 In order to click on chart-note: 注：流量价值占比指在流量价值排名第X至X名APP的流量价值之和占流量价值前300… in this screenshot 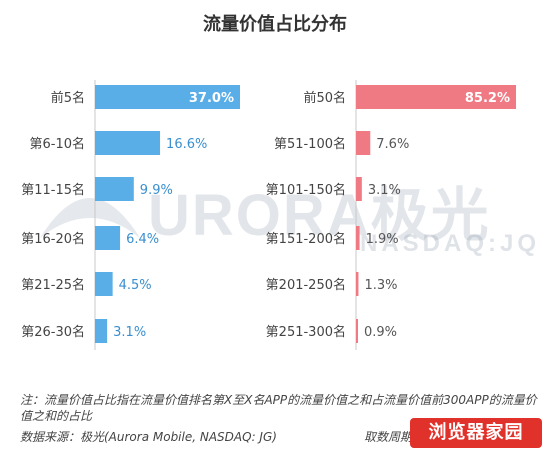, I will do `click(278, 408)`.